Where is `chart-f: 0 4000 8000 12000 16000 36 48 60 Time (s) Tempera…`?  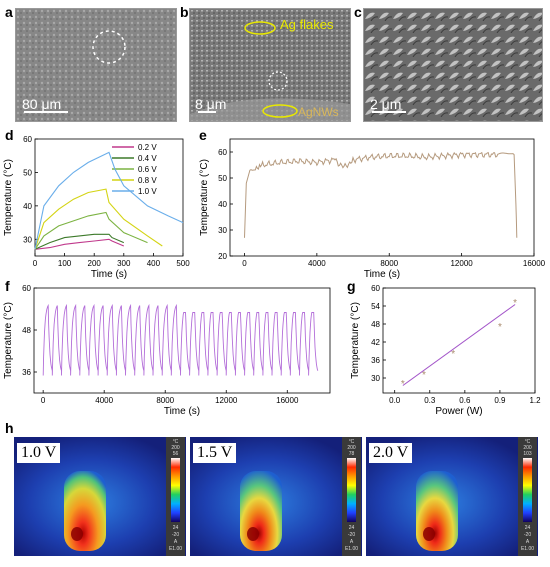 chart-f: 0 4000 8000 12000 16000 36 48 60 Time (s) Tempera… is located at coordinates (167, 350).